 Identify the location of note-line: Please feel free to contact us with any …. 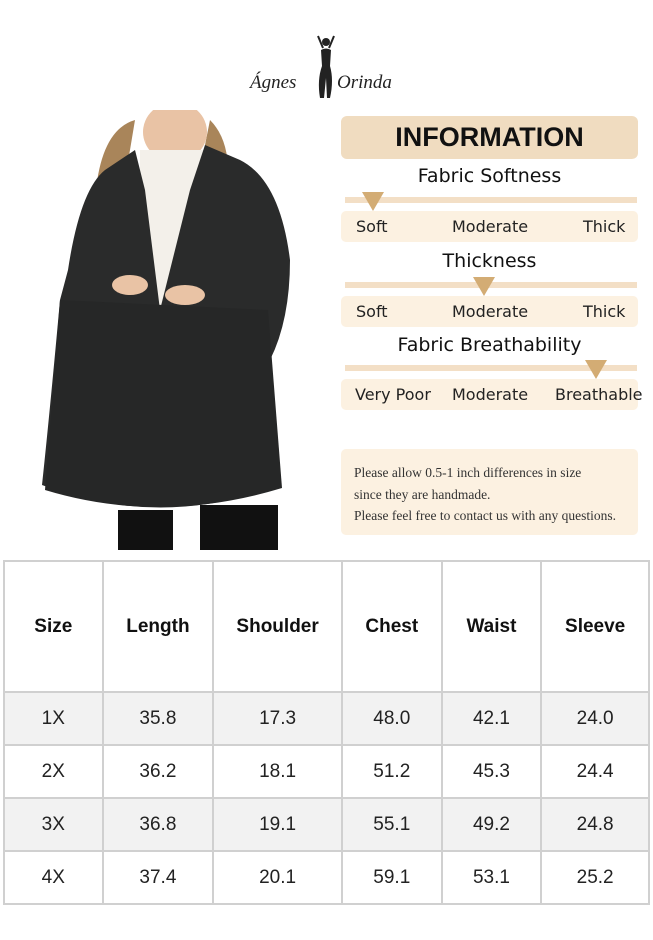
(485, 515).